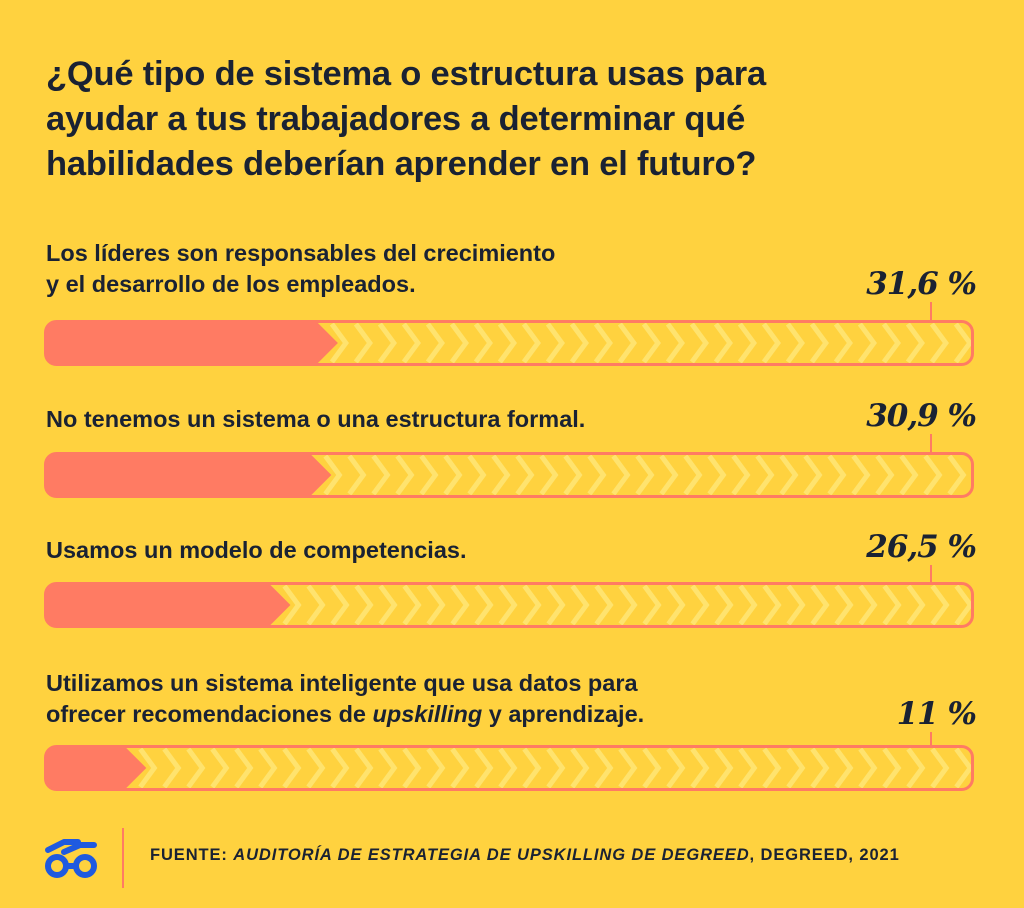 The height and width of the screenshot is (908, 1024). What do you see at coordinates (824, 855) in the screenshot?
I see `source-suffix: , DEGREED, 2021` at bounding box center [824, 855].